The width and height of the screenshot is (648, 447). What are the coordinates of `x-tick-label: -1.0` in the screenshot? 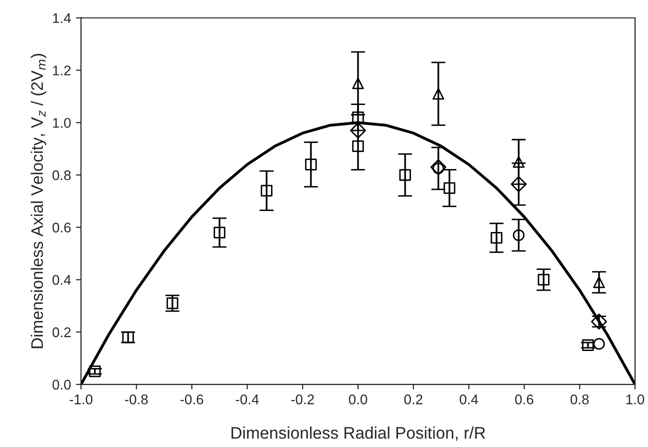 It's located at (81, 399).